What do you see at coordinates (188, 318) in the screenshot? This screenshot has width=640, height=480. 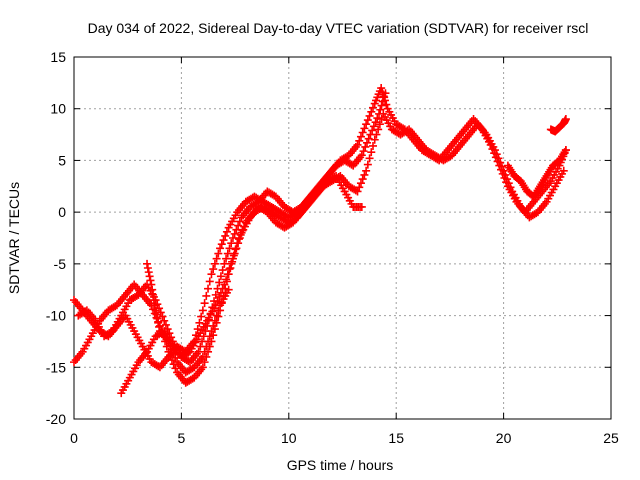 I see `series-track-e` at bounding box center [188, 318].